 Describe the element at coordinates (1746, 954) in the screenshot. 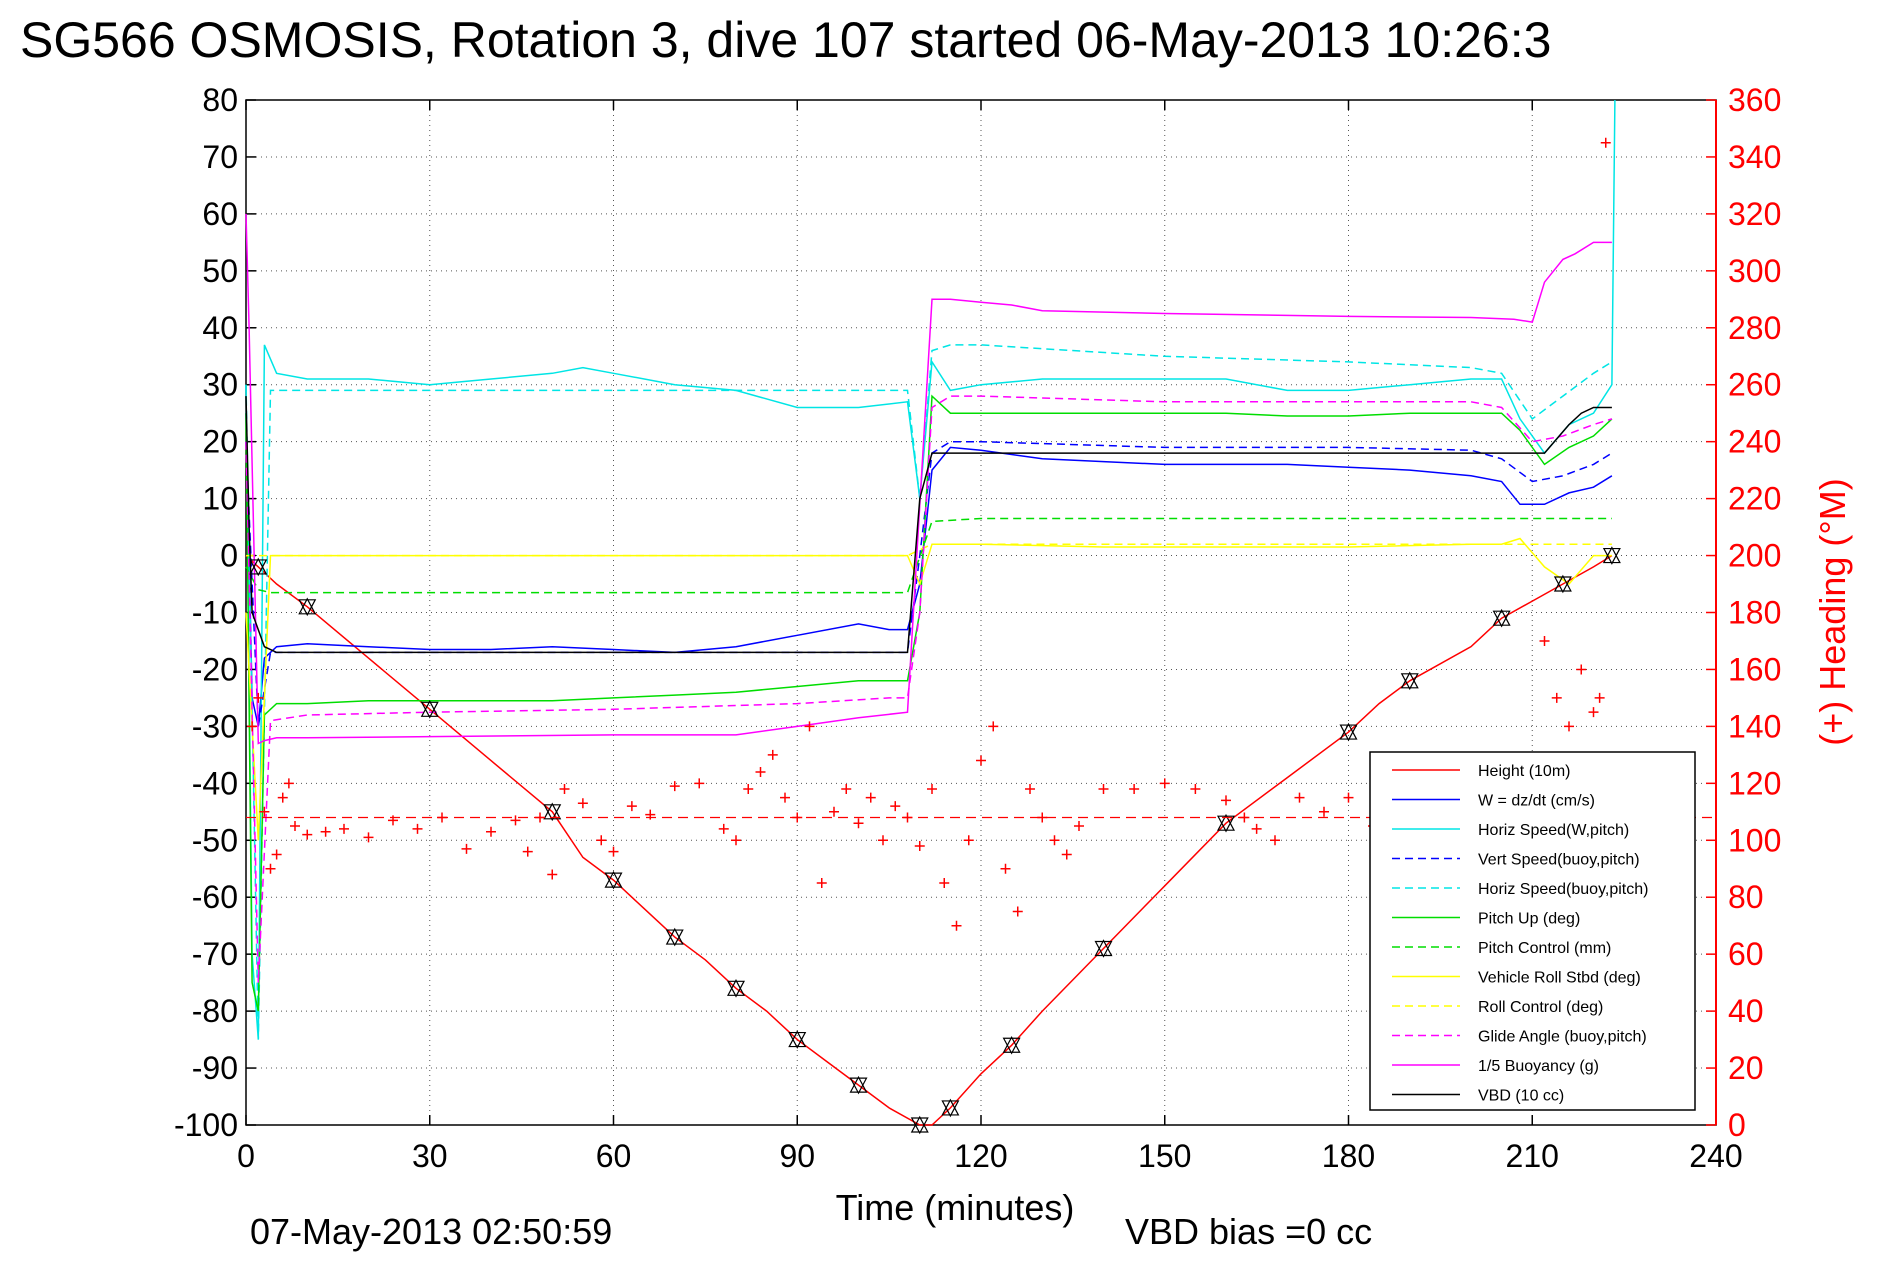

I see `y2-tick-label: 60` at that location.